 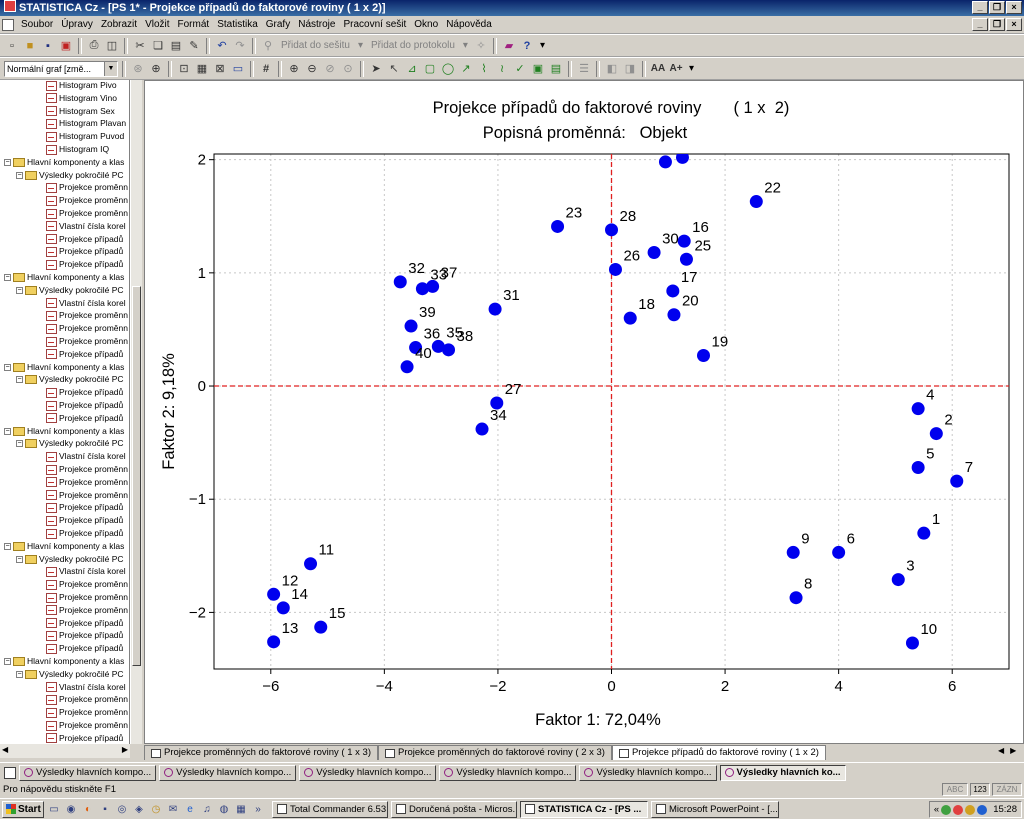 What do you see at coordinates (224, 809) in the screenshot?
I see `quick-launch-media-icon: ◍` at bounding box center [224, 809].